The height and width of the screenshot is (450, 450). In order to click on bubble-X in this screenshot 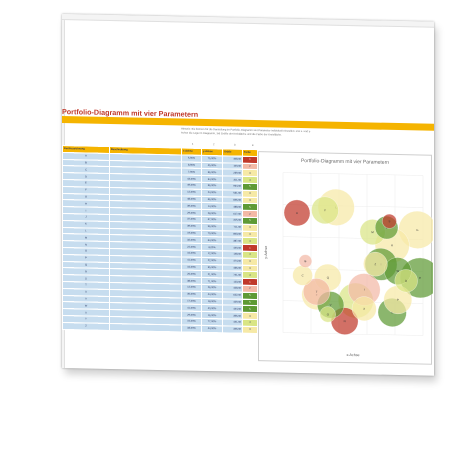, I will do `click(364, 309)`.